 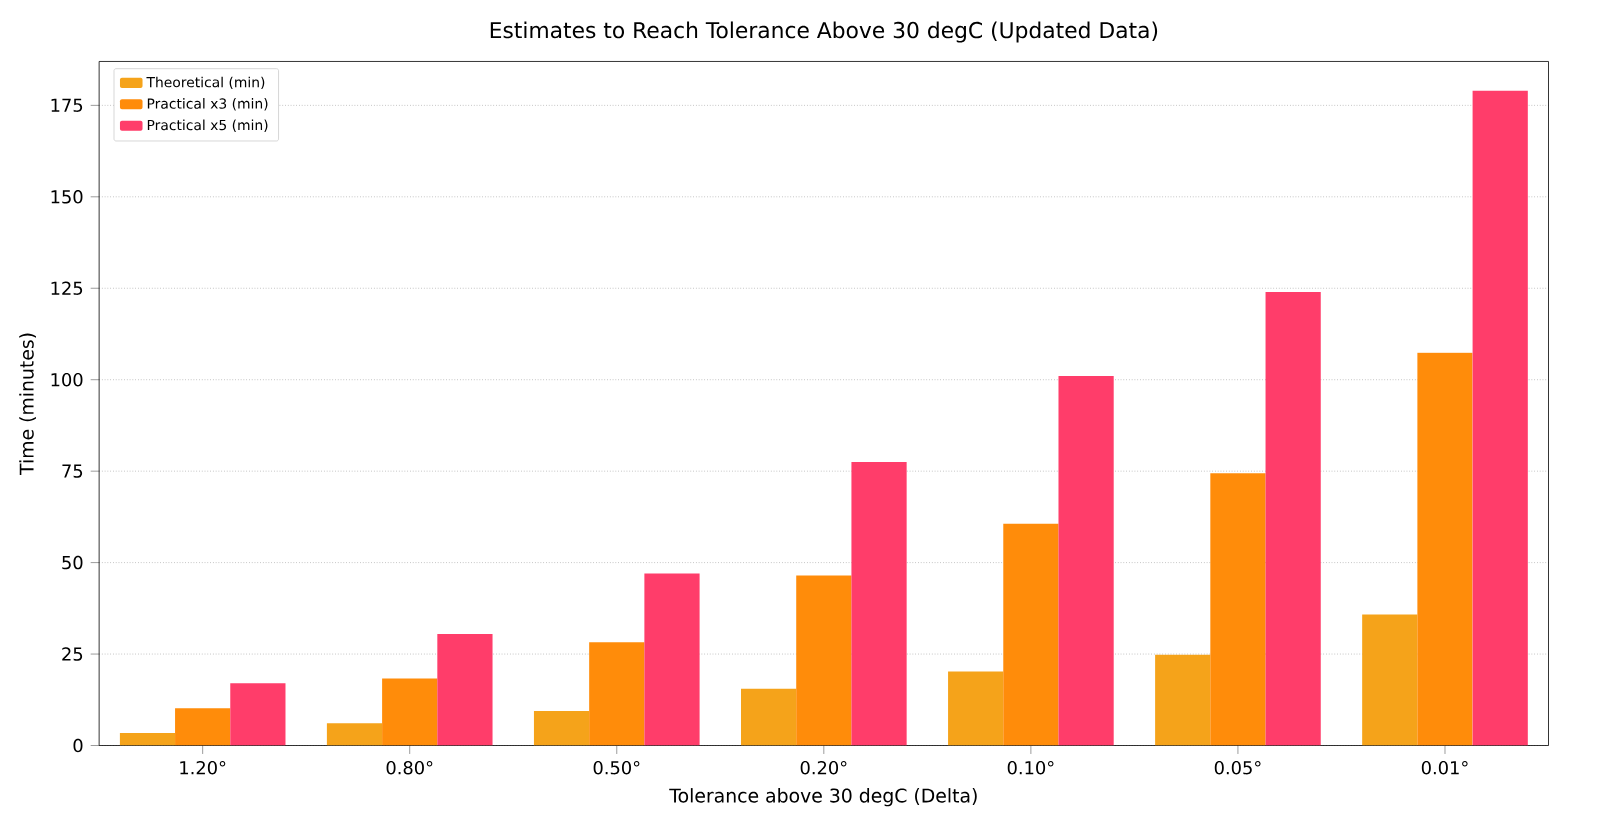 What do you see at coordinates (824, 32) in the screenshot?
I see `chart-title: Estimates to Reach Tolerance Above 30 degC (Updated Data)` at bounding box center [824, 32].